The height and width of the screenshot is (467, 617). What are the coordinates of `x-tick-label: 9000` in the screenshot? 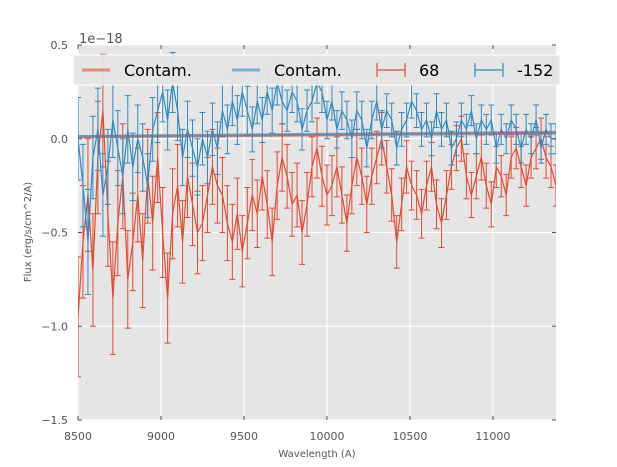 It's located at (161, 436).